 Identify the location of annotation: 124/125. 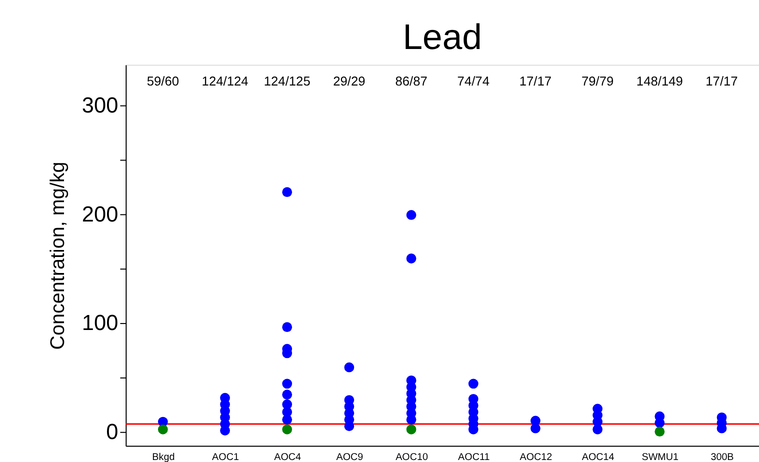
(287, 81).